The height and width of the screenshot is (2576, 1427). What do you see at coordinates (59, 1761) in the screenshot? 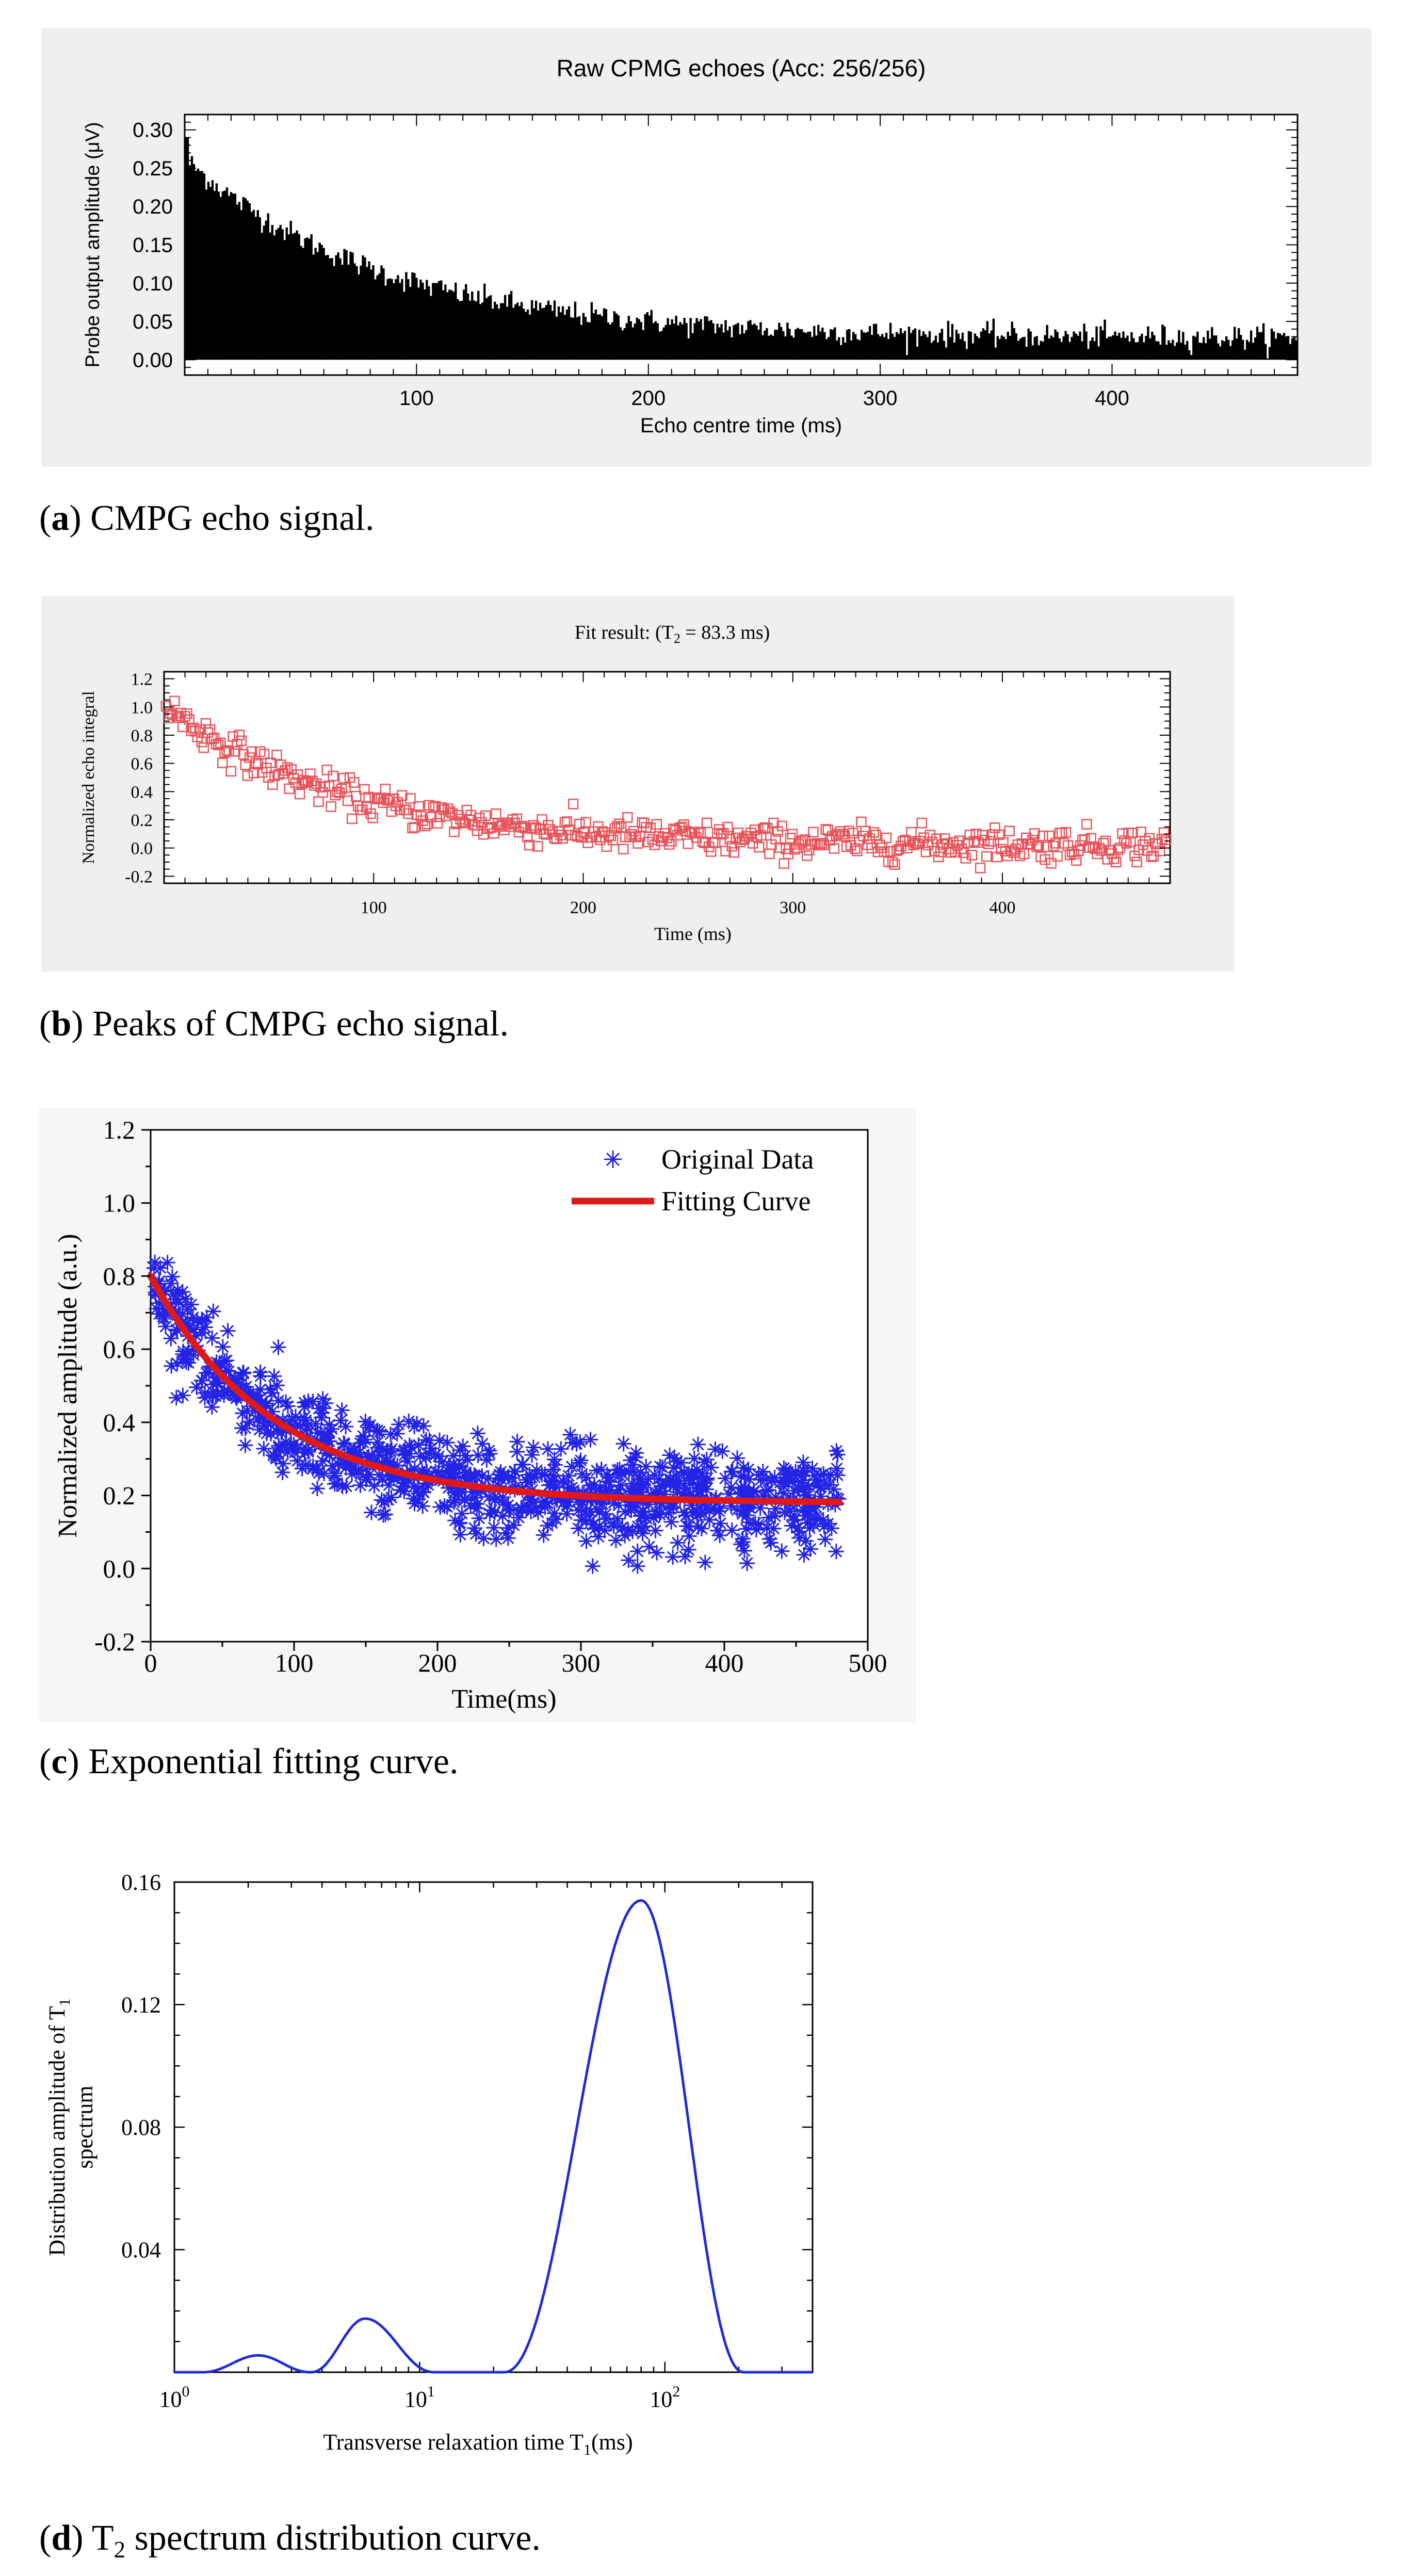
I see `caption-c-letter: c` at bounding box center [59, 1761].